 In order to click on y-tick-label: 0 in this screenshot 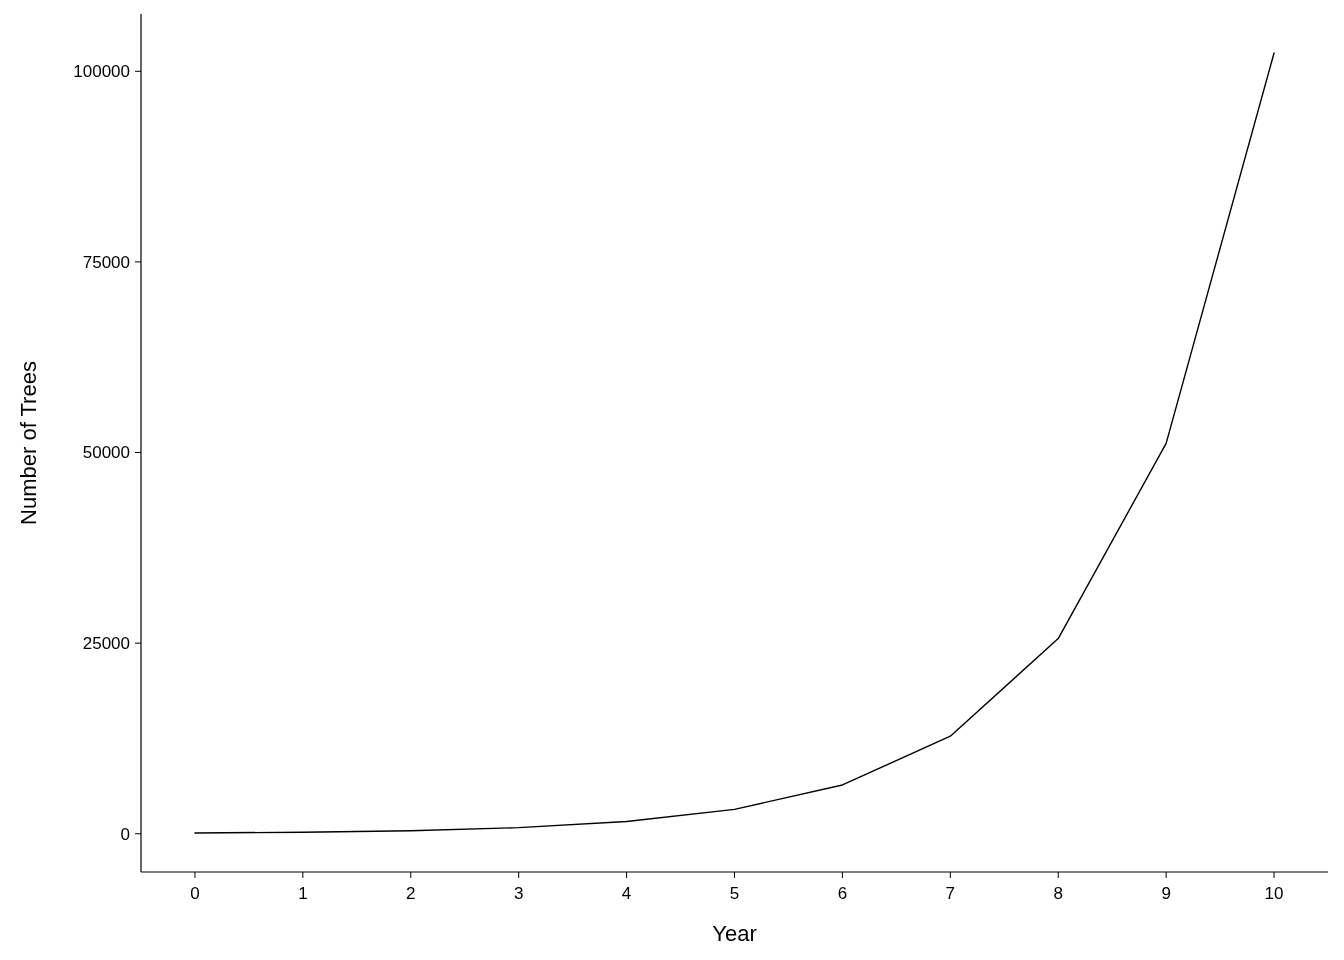, I will do `click(125, 834)`.